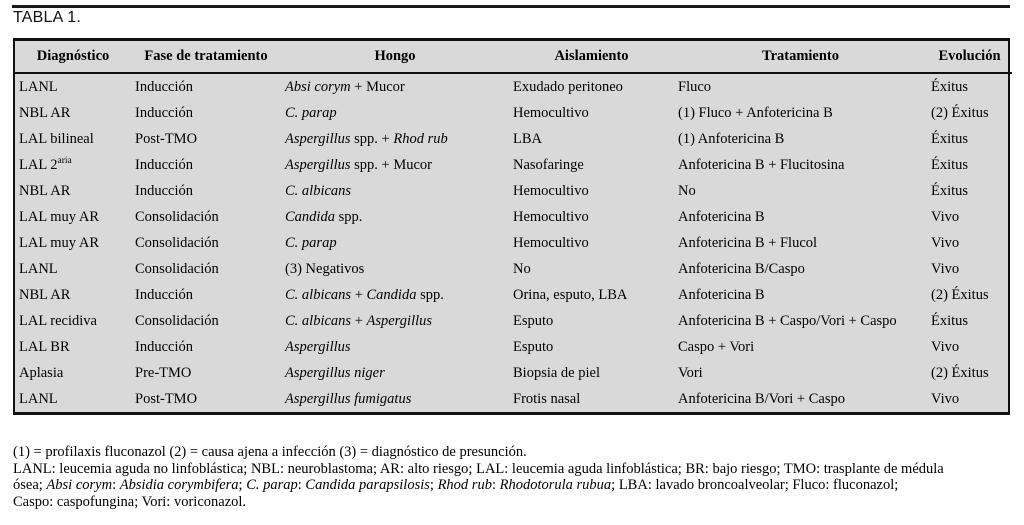  What do you see at coordinates (690, 372) in the screenshot?
I see `cell-tratamiento: Vori` at bounding box center [690, 372].